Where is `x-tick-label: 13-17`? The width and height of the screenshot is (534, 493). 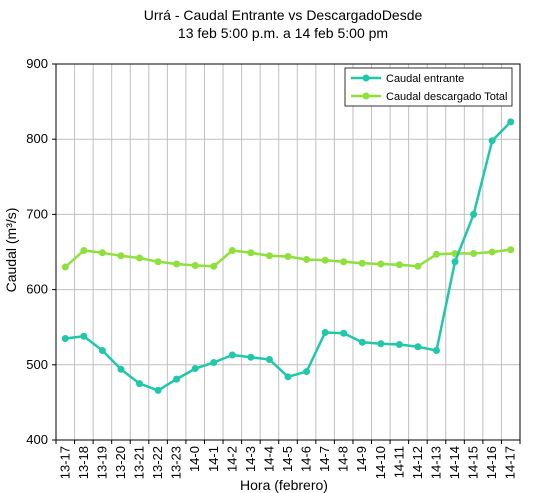 x-tick-label: 13-17 is located at coordinates (64, 462).